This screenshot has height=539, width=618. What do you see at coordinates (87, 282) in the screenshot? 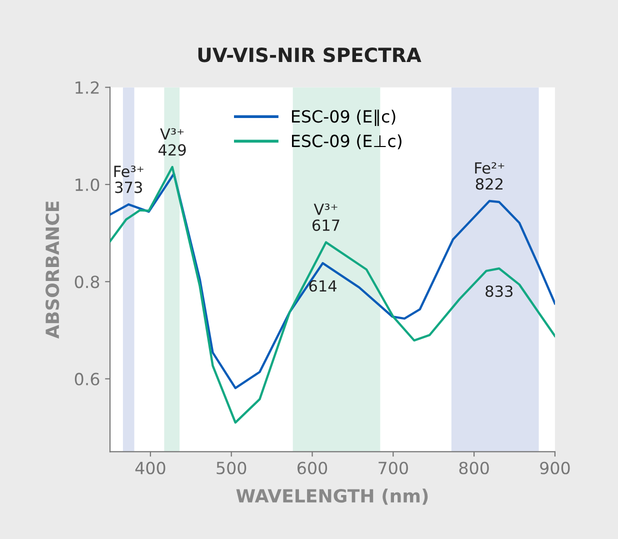
I see `y-tick-label: 0.8` at bounding box center [87, 282].